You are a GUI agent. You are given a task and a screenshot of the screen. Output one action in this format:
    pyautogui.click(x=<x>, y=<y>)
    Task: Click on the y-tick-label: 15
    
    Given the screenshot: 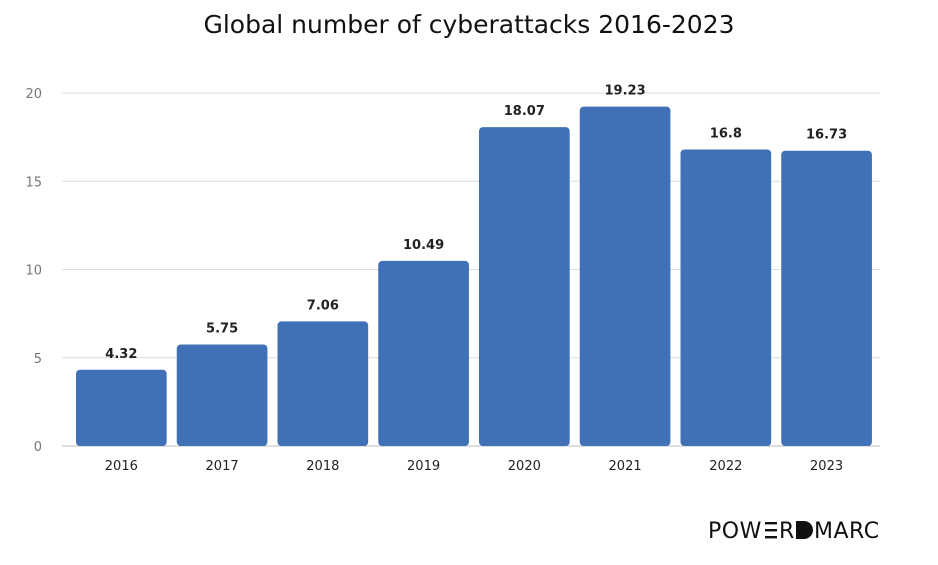 What is the action you would take?
    pyautogui.click(x=33, y=182)
    